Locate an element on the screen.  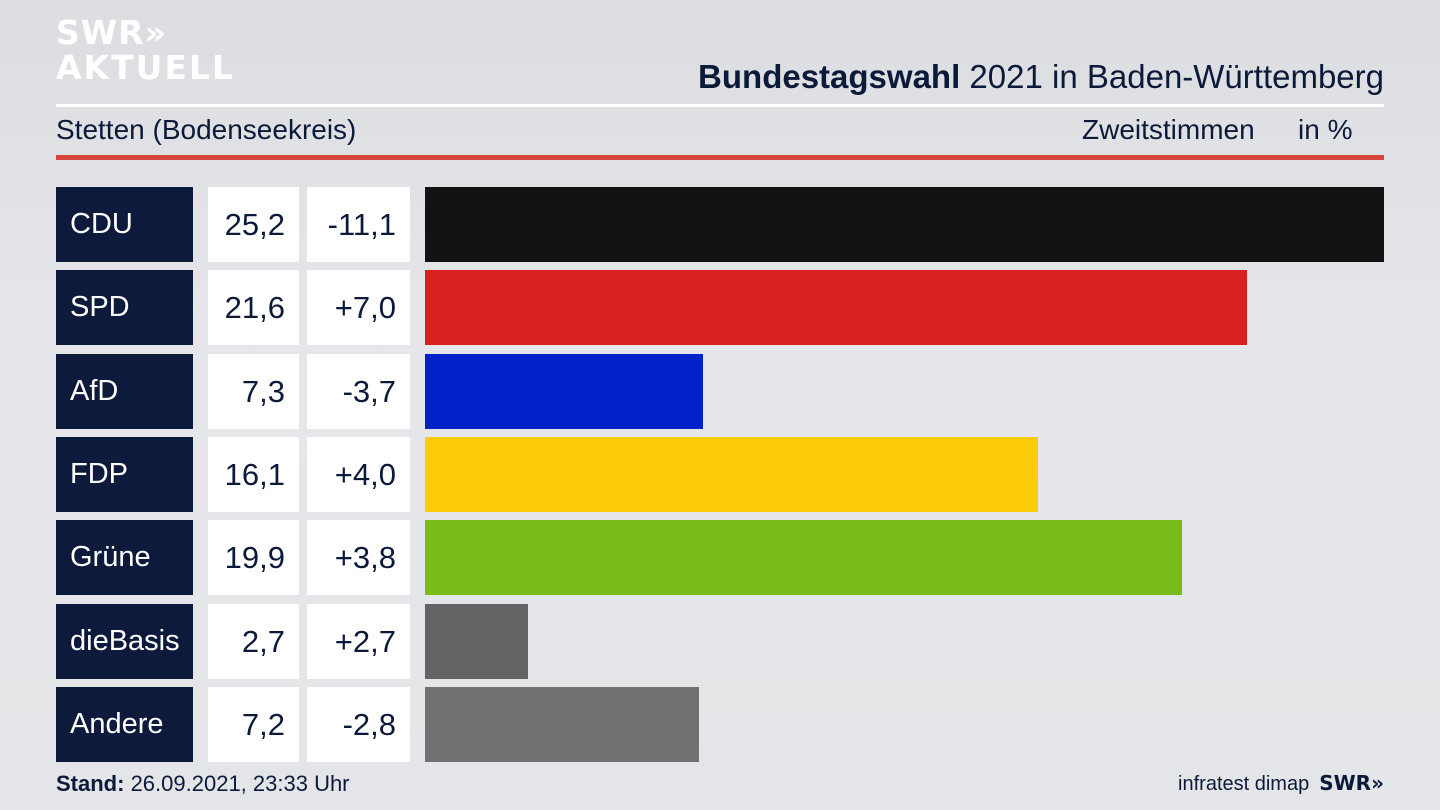
party-label: CDU is located at coordinates (124, 224).